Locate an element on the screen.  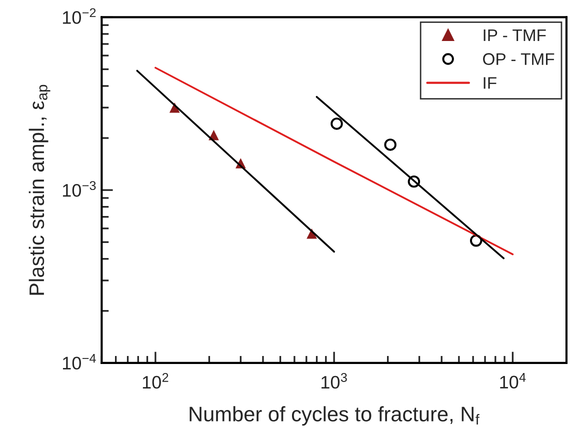
x-tick-label: 10$^{3}$ is located at coordinates (334, 381).